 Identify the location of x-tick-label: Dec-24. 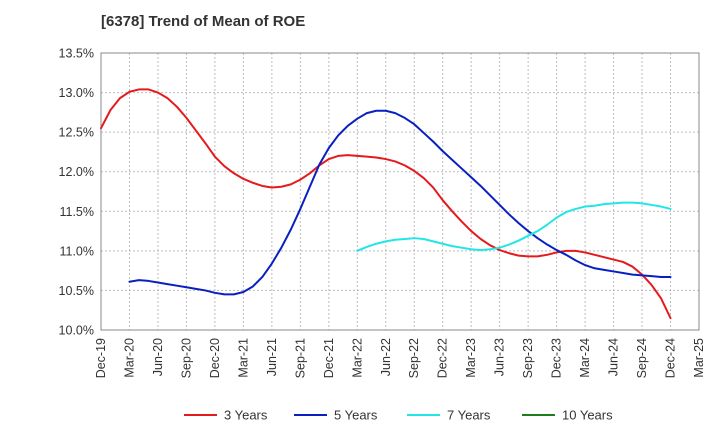
(671, 358).